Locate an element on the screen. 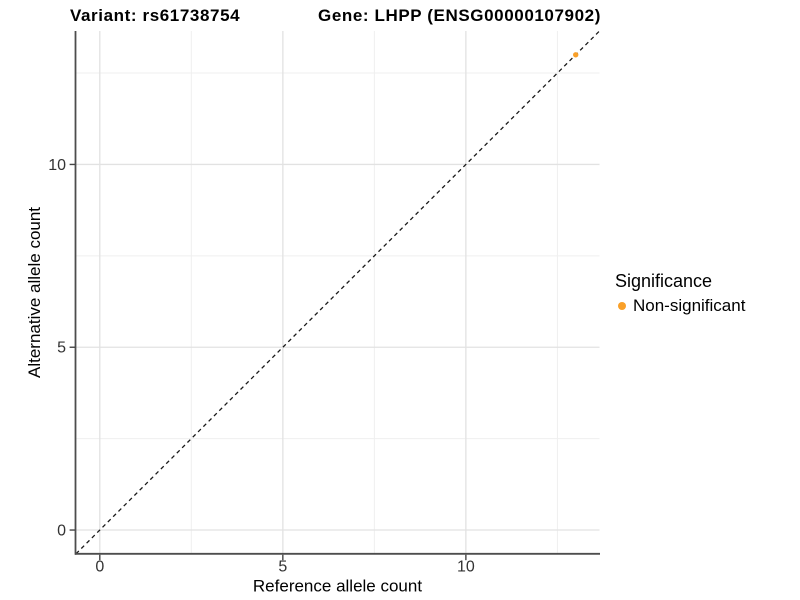  plot-title-gene: Gene: LHPP (ENSG00000107902) is located at coordinates (459, 15).